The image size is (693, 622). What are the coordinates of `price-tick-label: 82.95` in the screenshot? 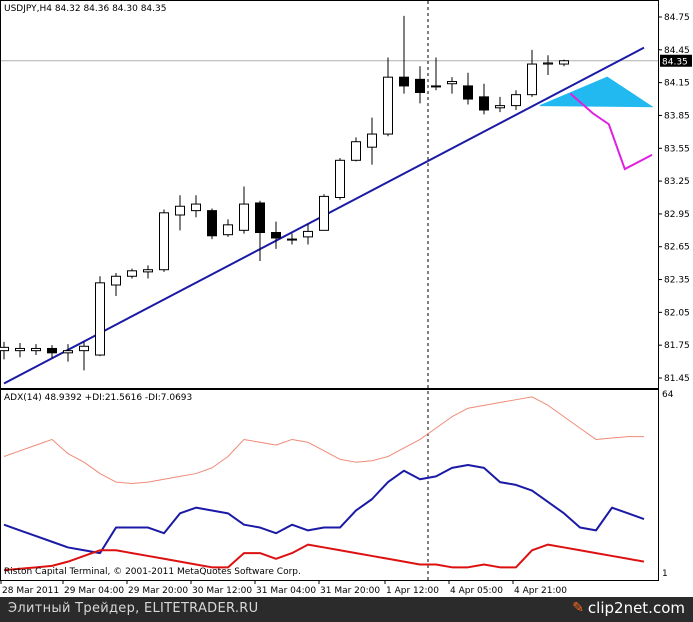 It's located at (677, 215).